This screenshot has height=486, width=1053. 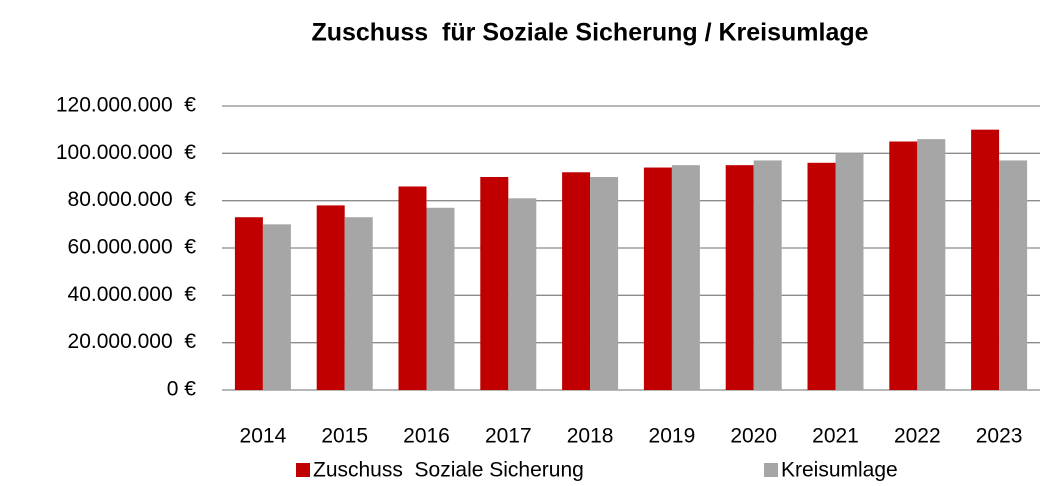 I want to click on x-tick-label: 2016, so click(x=426, y=436).